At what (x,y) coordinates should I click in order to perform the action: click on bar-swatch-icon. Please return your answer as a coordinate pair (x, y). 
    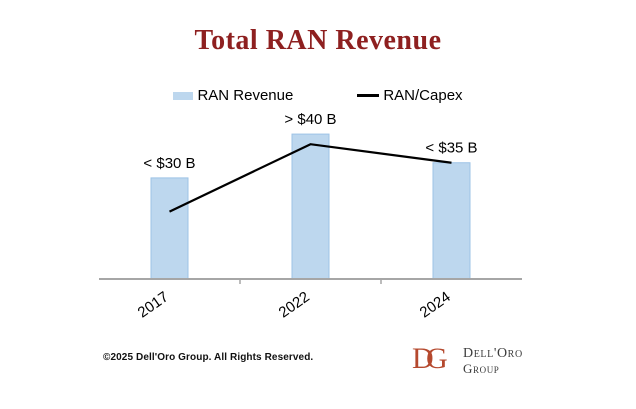
    Looking at the image, I should click on (183, 95).